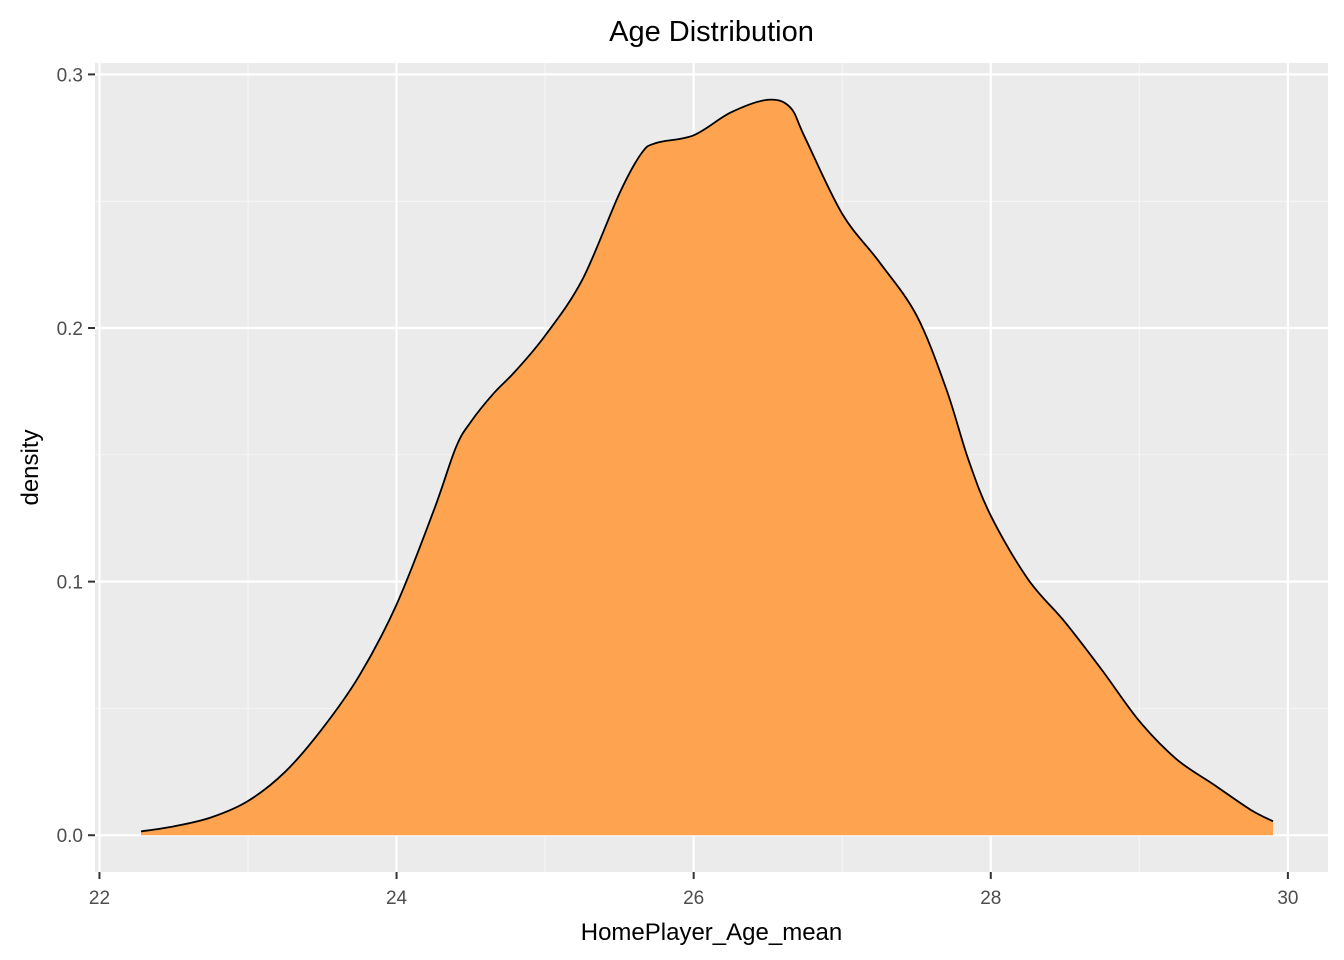 This screenshot has height=960, width=1344. What do you see at coordinates (70, 329) in the screenshot?
I see `y-tick-label: 0.2` at bounding box center [70, 329].